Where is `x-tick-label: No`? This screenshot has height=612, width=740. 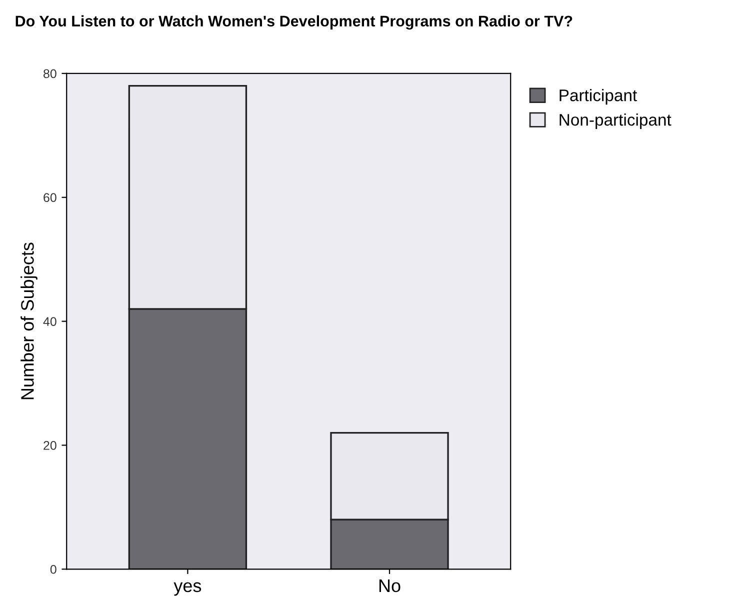 x-tick-label: No is located at coordinates (389, 586).